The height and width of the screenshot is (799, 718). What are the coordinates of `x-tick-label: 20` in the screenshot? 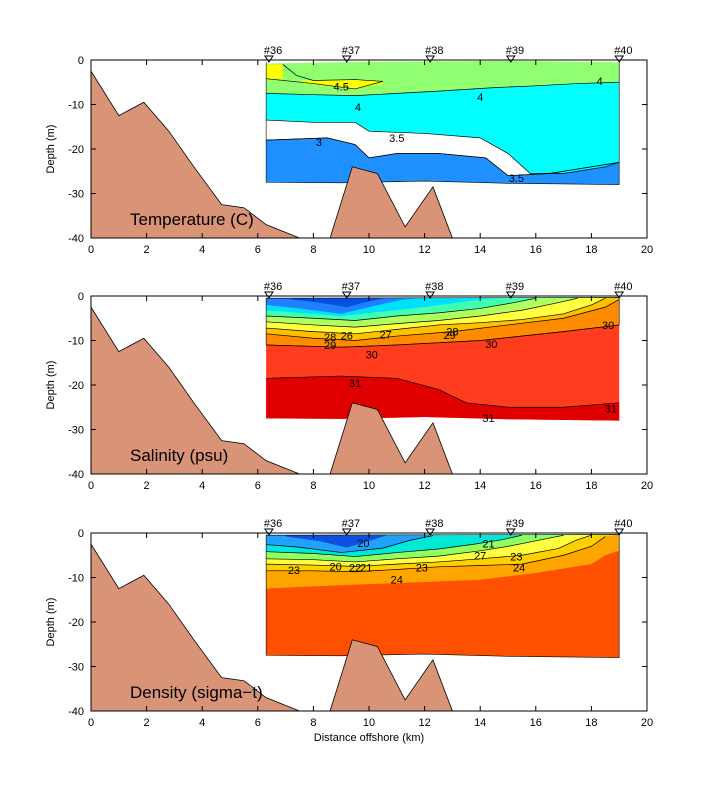 It's located at (647, 250).